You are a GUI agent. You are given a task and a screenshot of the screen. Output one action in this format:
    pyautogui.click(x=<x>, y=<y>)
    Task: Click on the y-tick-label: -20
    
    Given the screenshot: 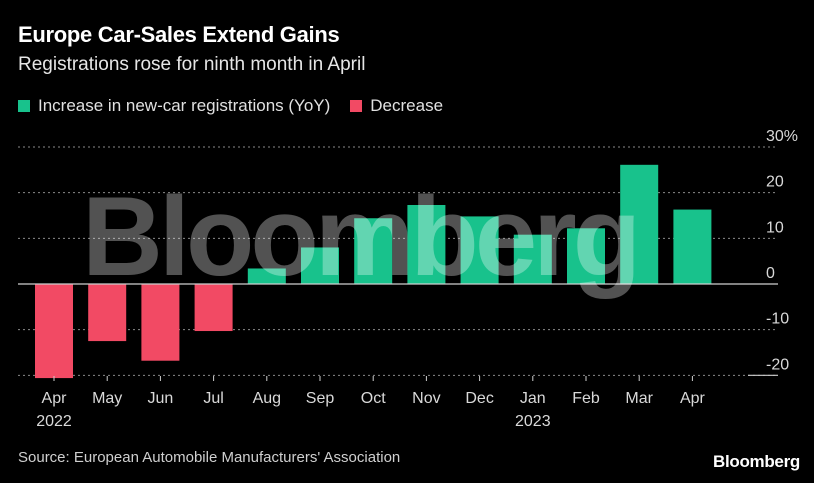 What is the action you would take?
    pyautogui.click(x=777, y=364)
    